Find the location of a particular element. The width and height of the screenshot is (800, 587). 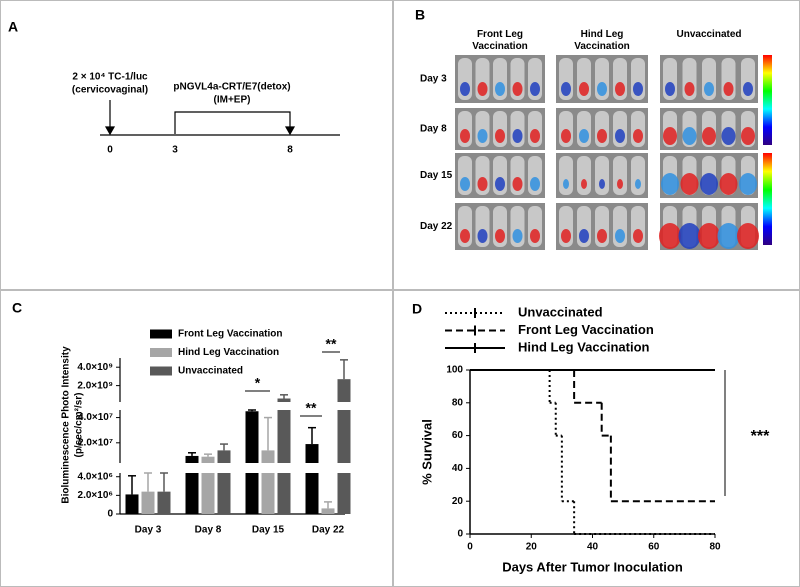

tick-label: 0 is located at coordinates (110, 150).